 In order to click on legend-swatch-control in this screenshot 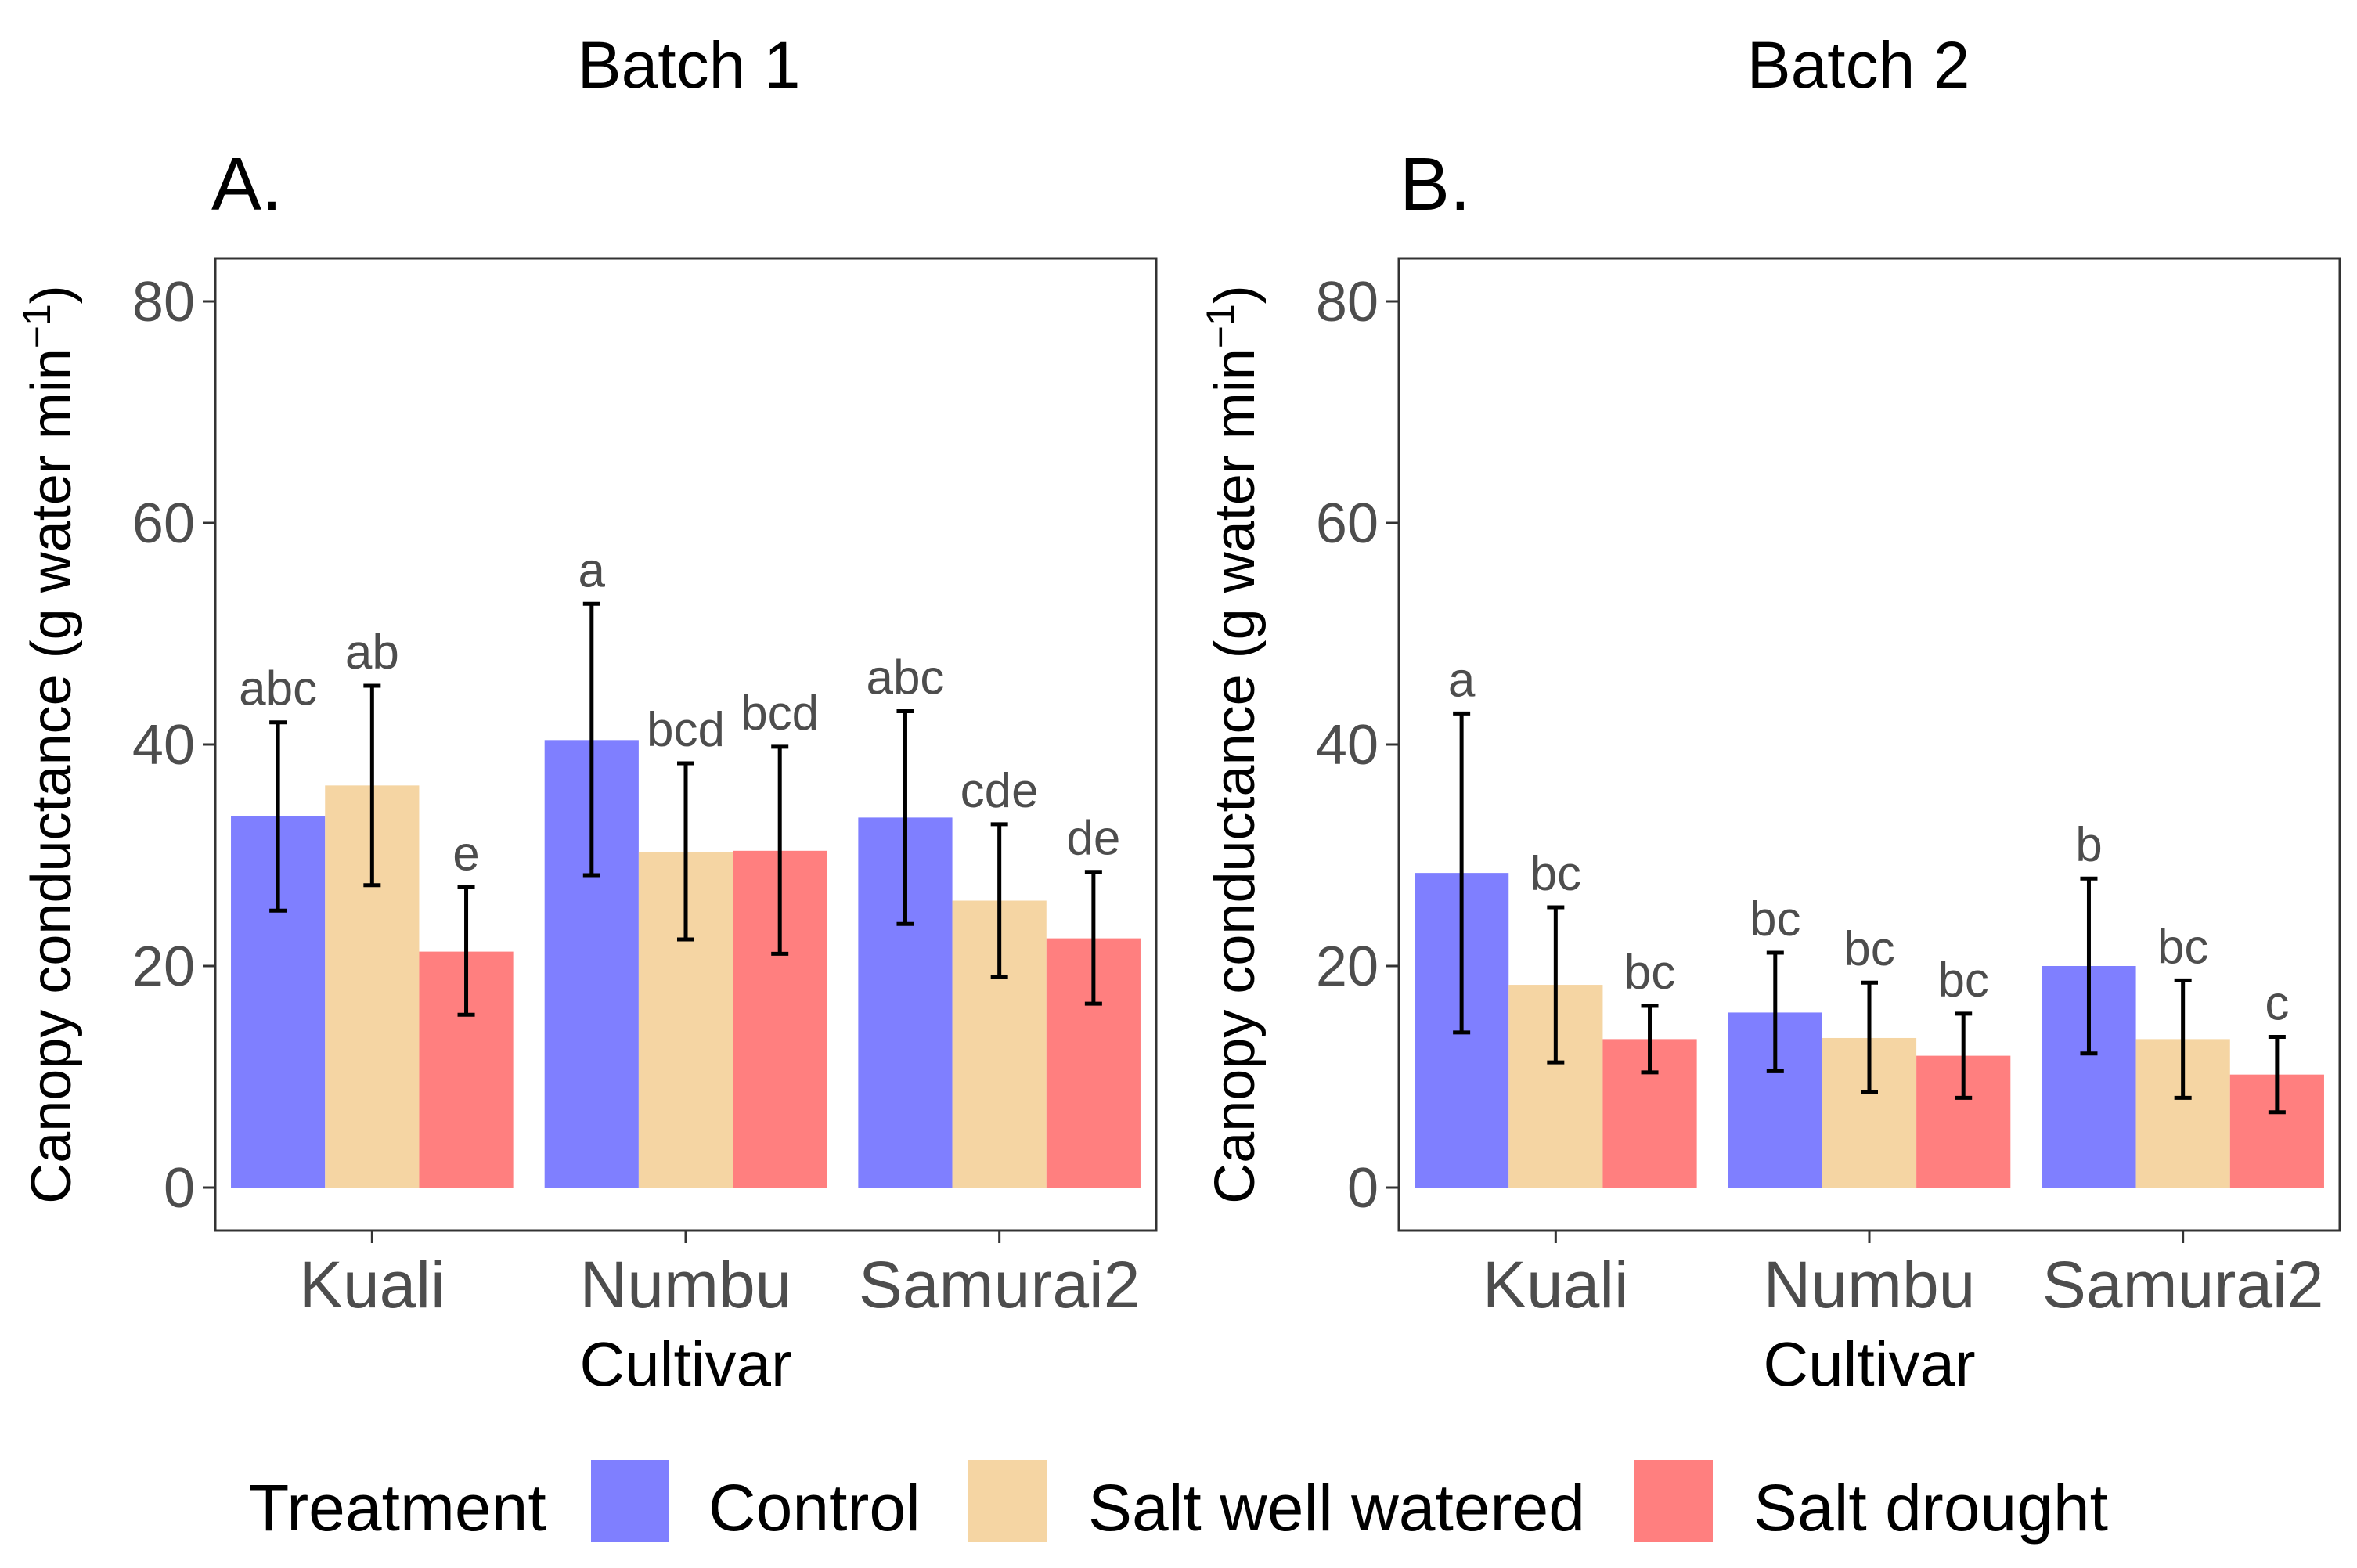, I will do `click(630, 1501)`.